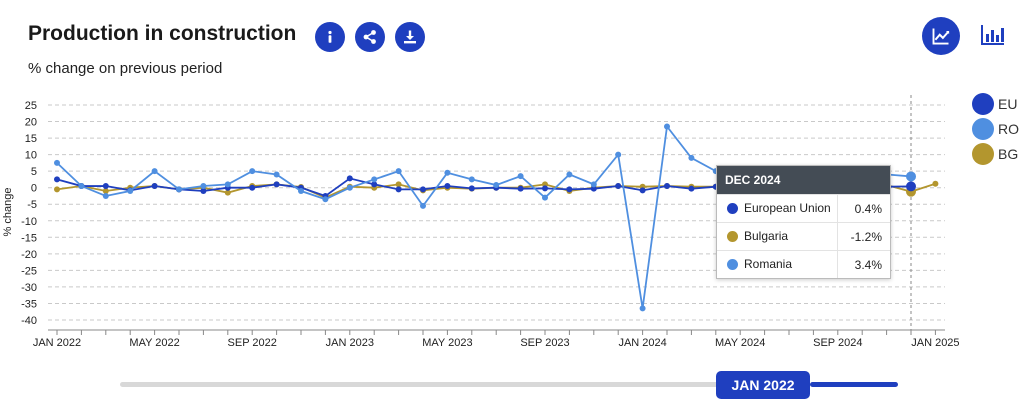 The height and width of the screenshot is (404, 1024). Describe the element at coordinates (763, 385) in the screenshot. I see `time-slider-handle: JAN 2022` at that location.